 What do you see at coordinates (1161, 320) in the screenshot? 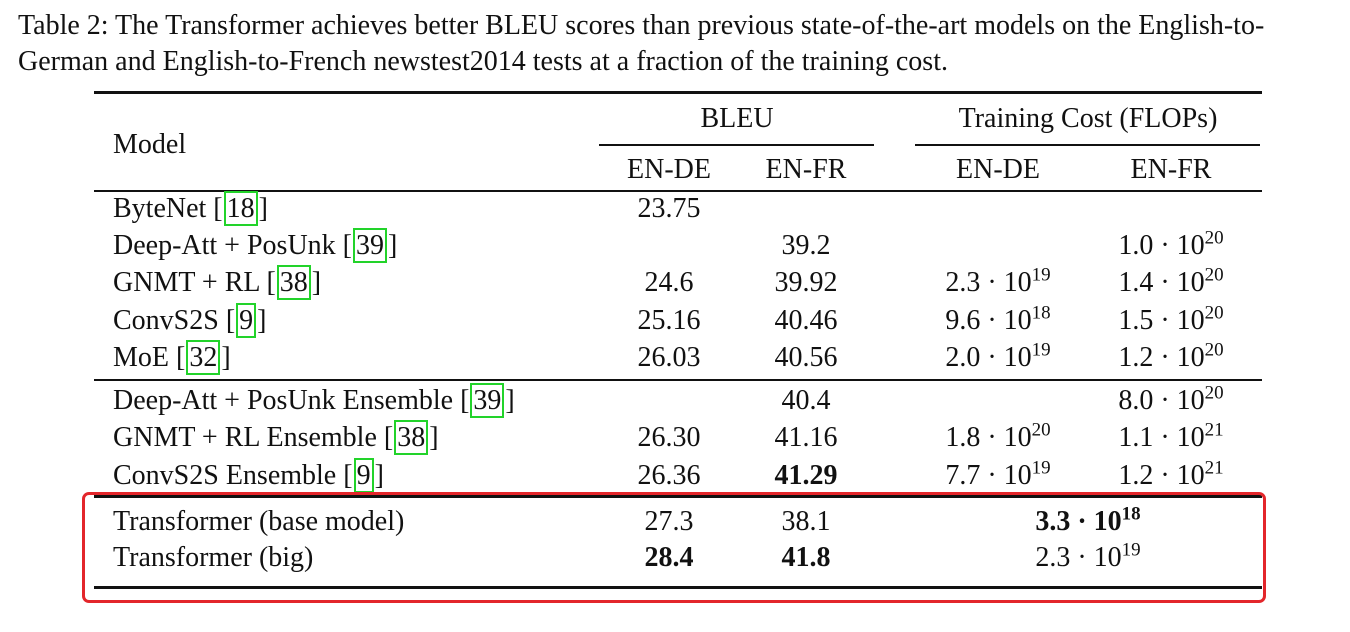
I see `cost-mantissa: 1.5 · 10` at bounding box center [1161, 320].